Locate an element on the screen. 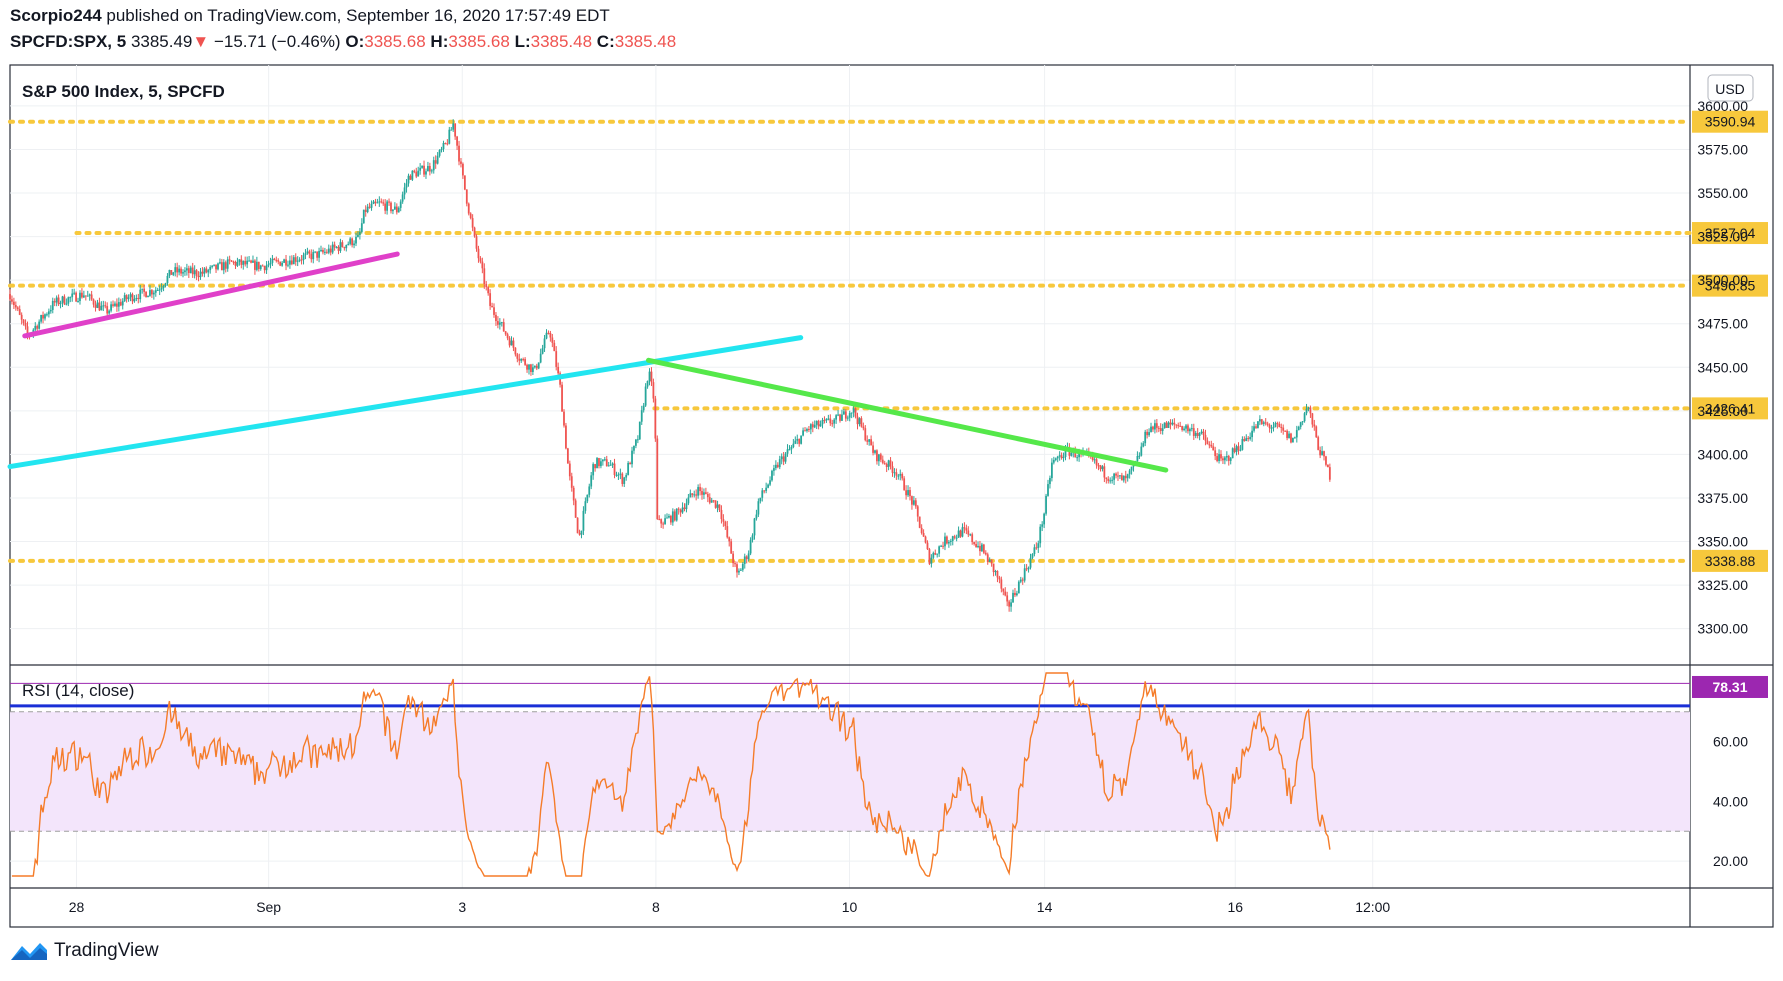 Image resolution: width=1783 pixels, height=981 pixels. tradingview-logo: TradingView is located at coordinates (84, 951).